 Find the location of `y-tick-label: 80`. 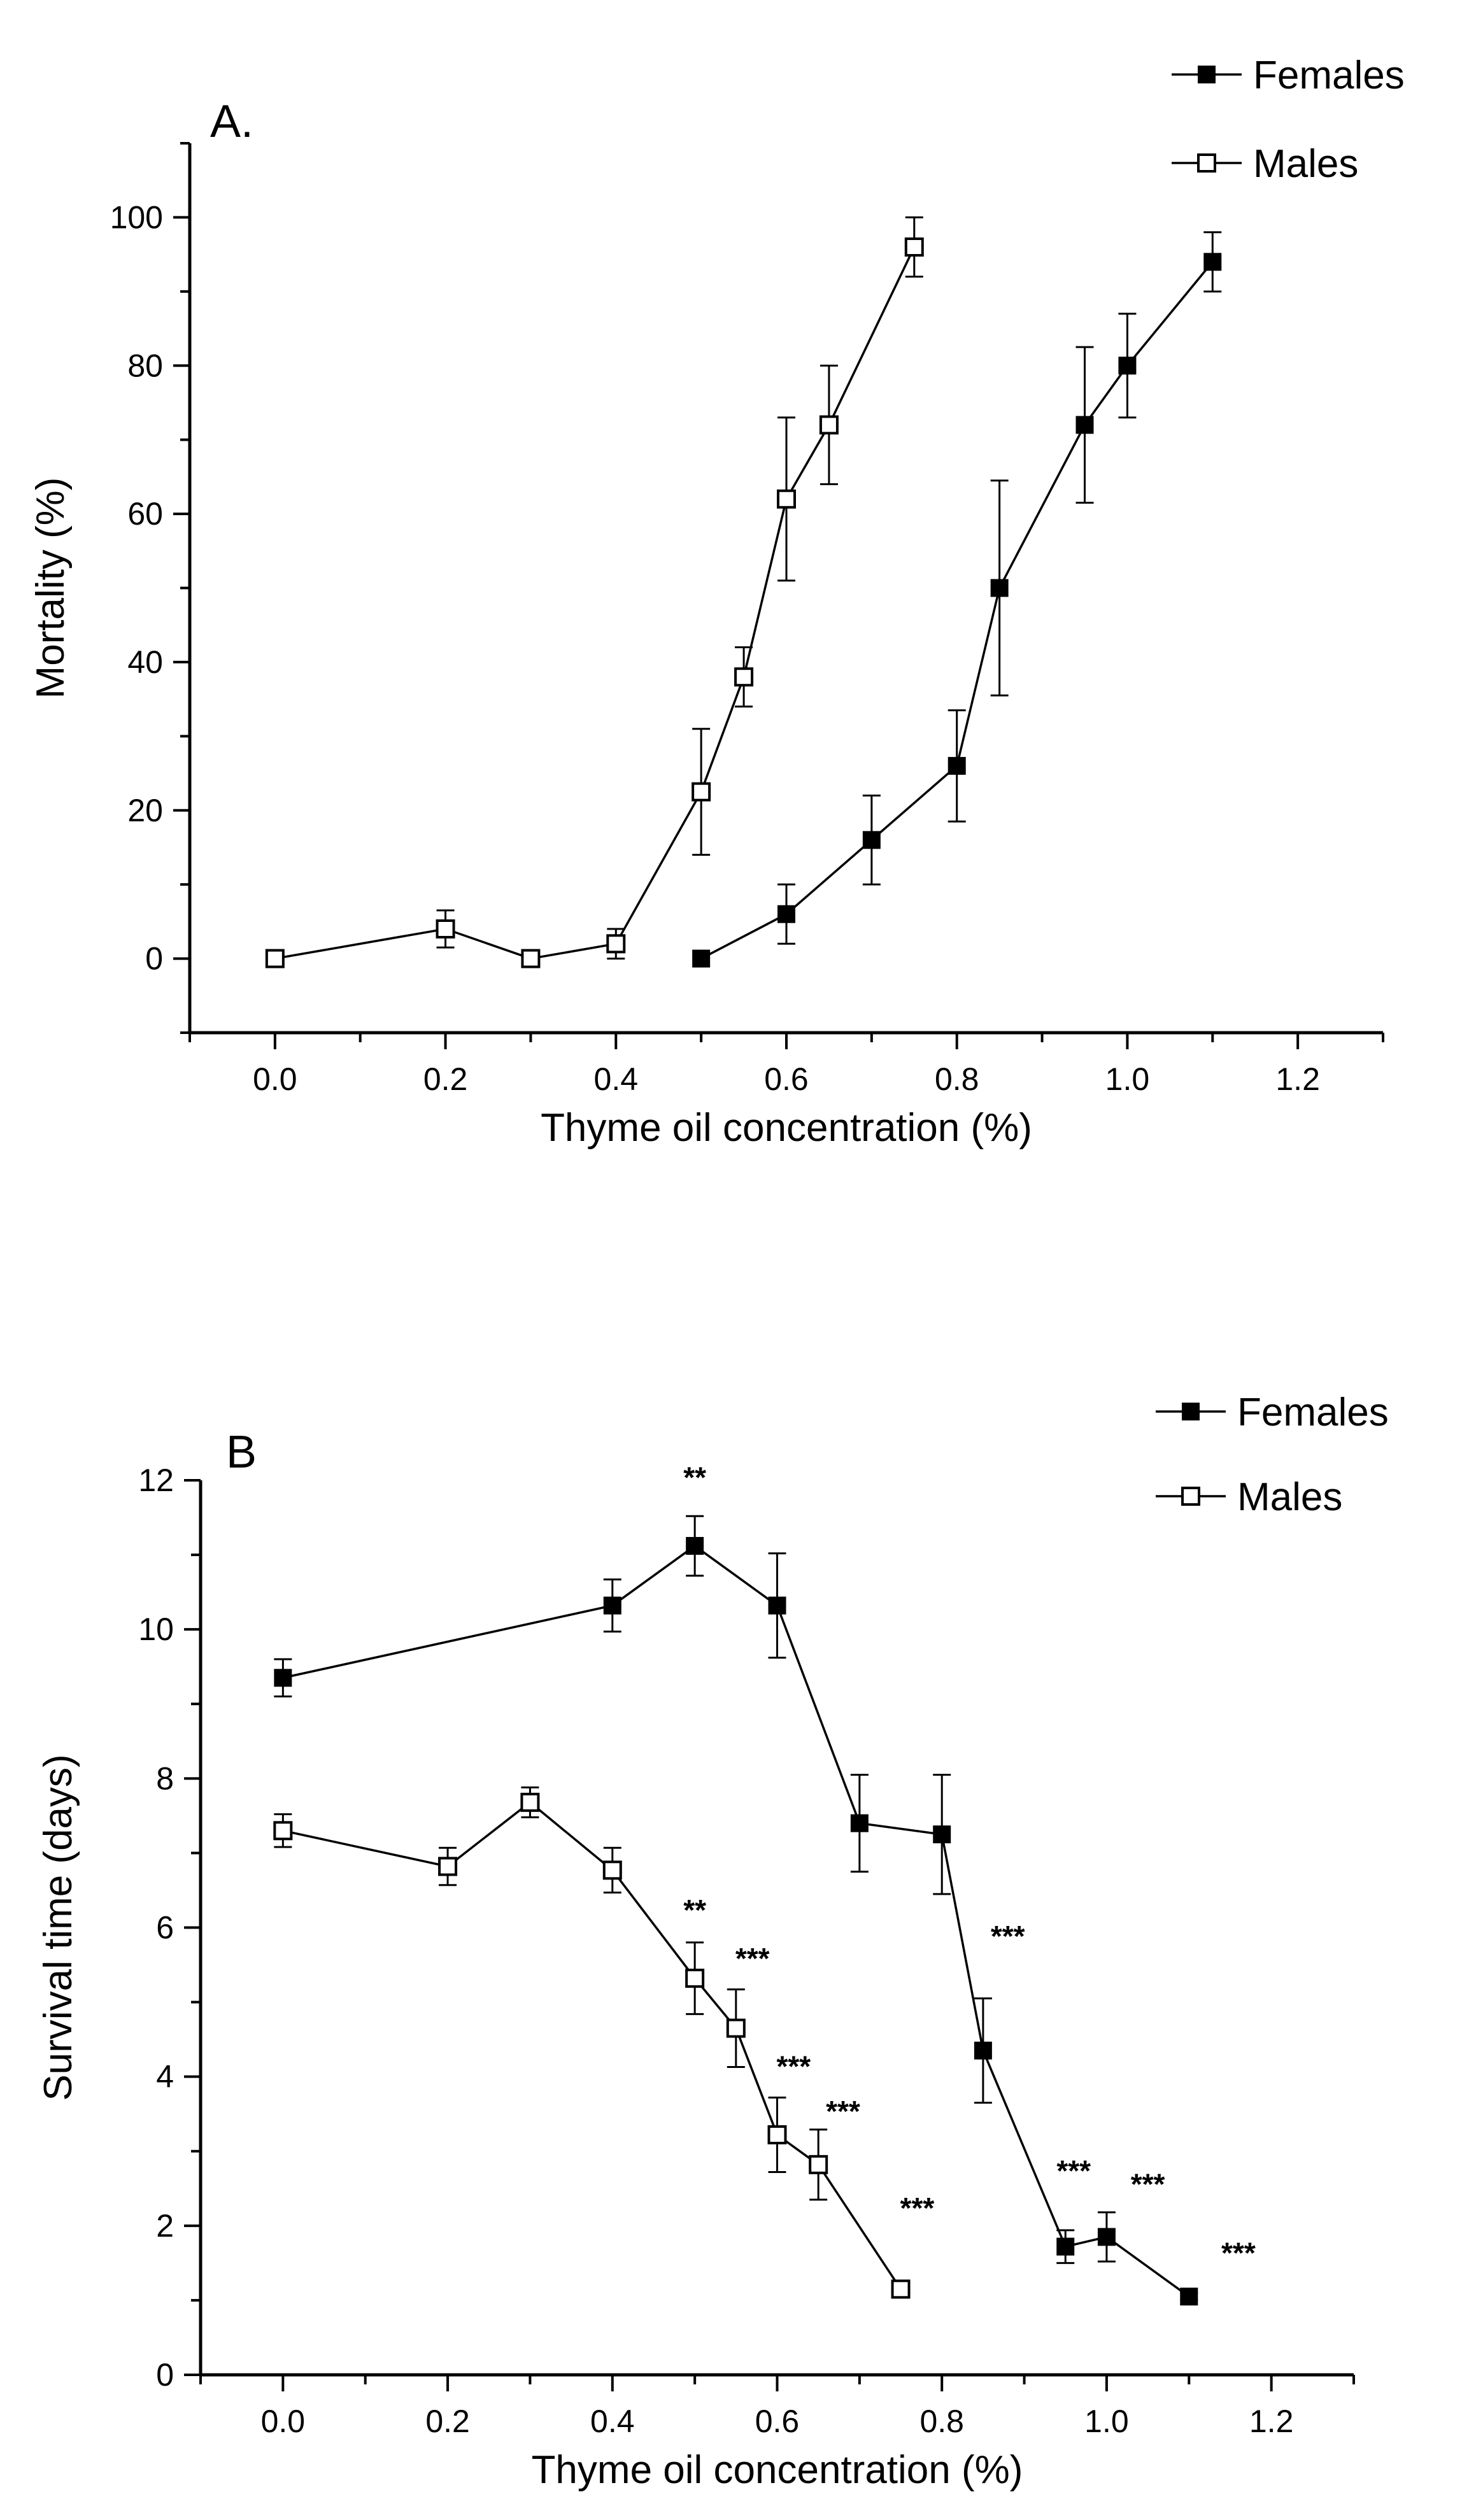

y-tick-label: 80 is located at coordinates (145, 365).